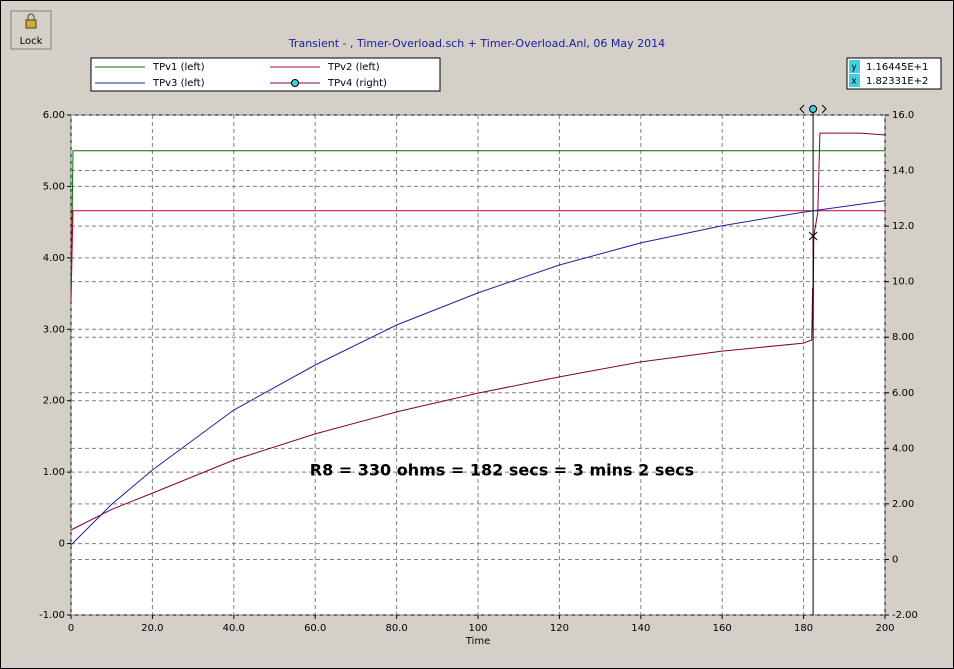 The height and width of the screenshot is (669, 954). I want to click on y2-tick-label: 2.00, so click(903, 504).